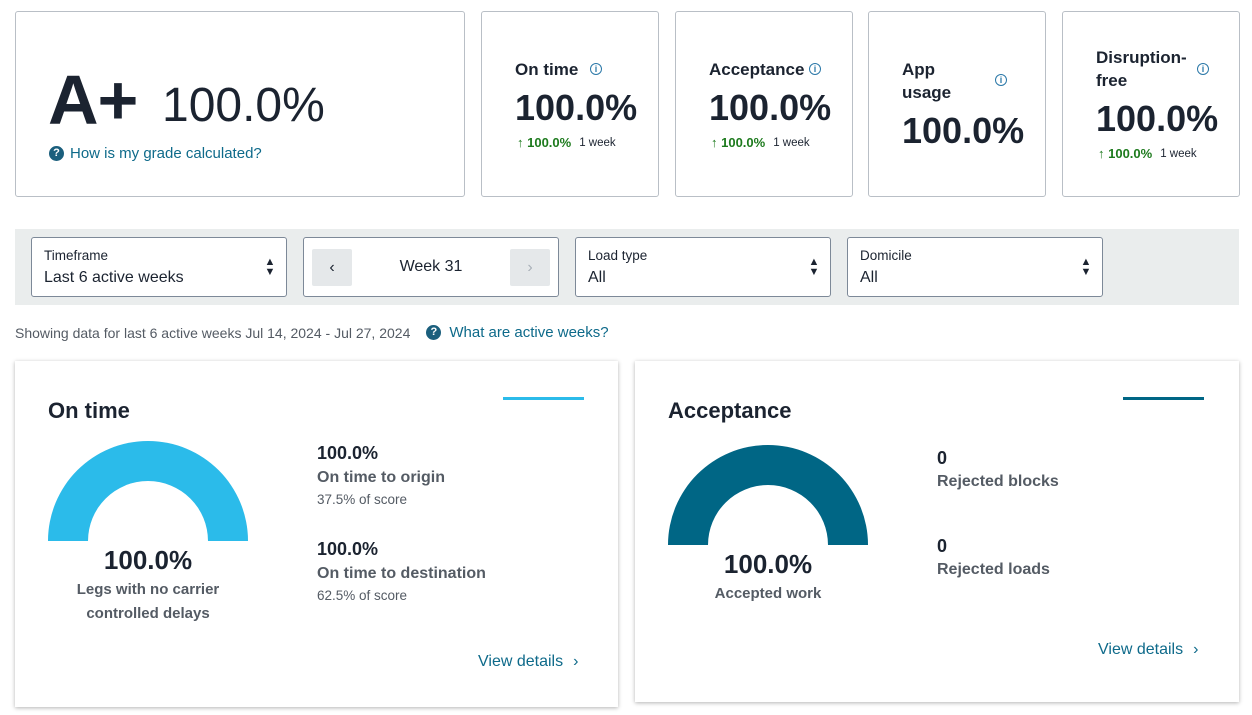 The width and height of the screenshot is (1252, 715). I want to click on metric-title: On time, so click(547, 69).